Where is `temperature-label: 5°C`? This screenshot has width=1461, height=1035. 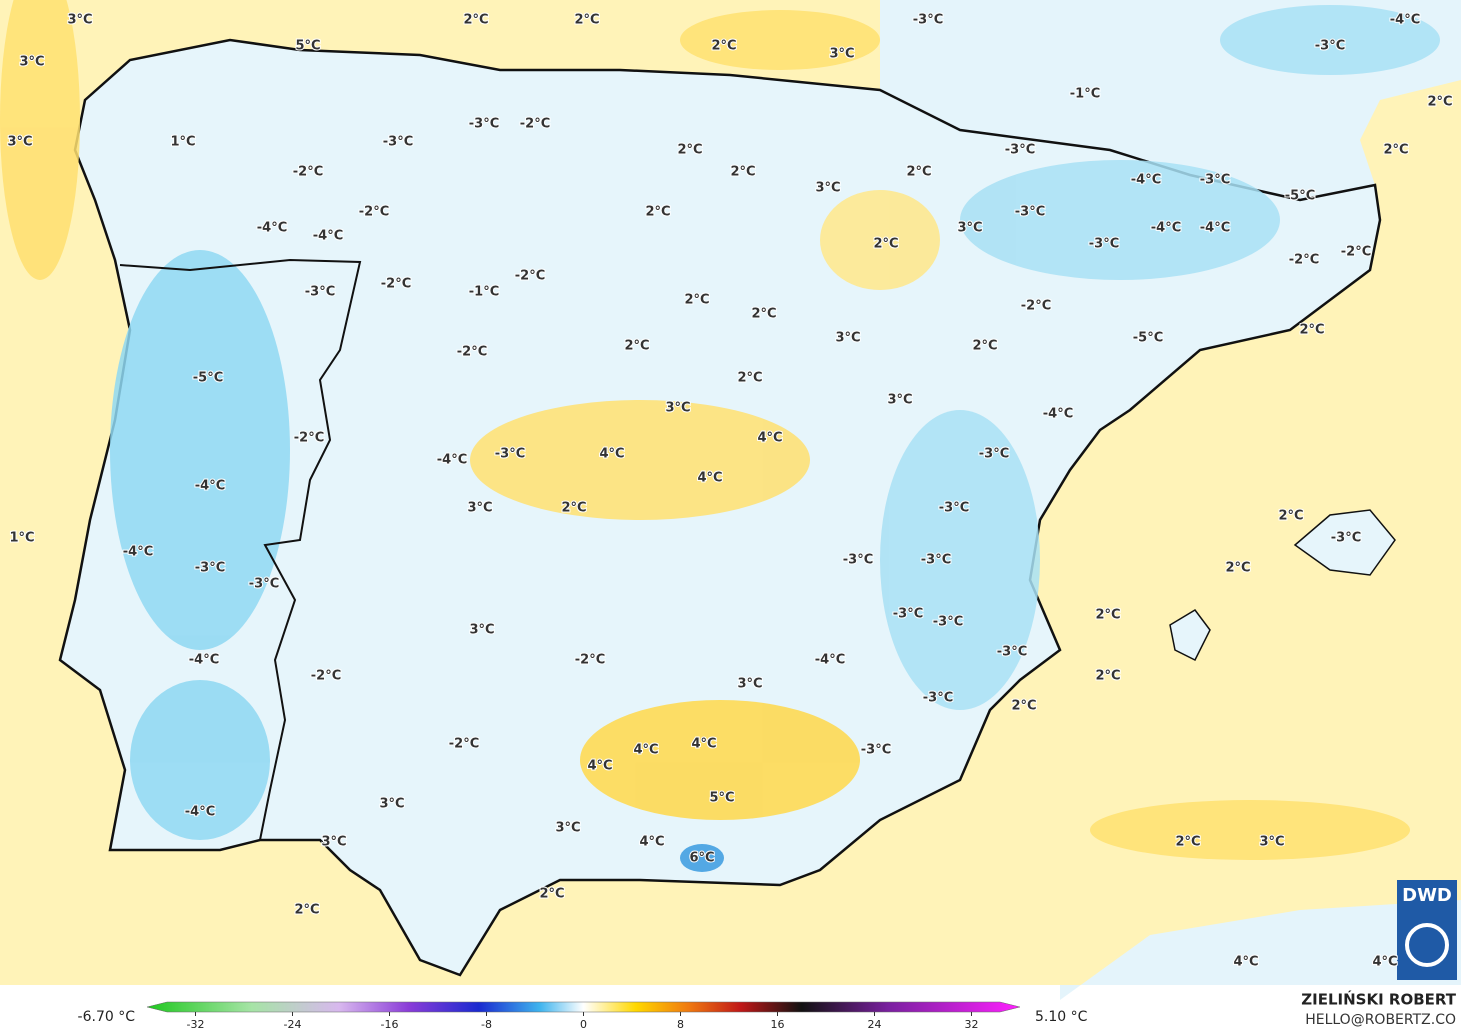 temperature-label: 5°C is located at coordinates (307, 46).